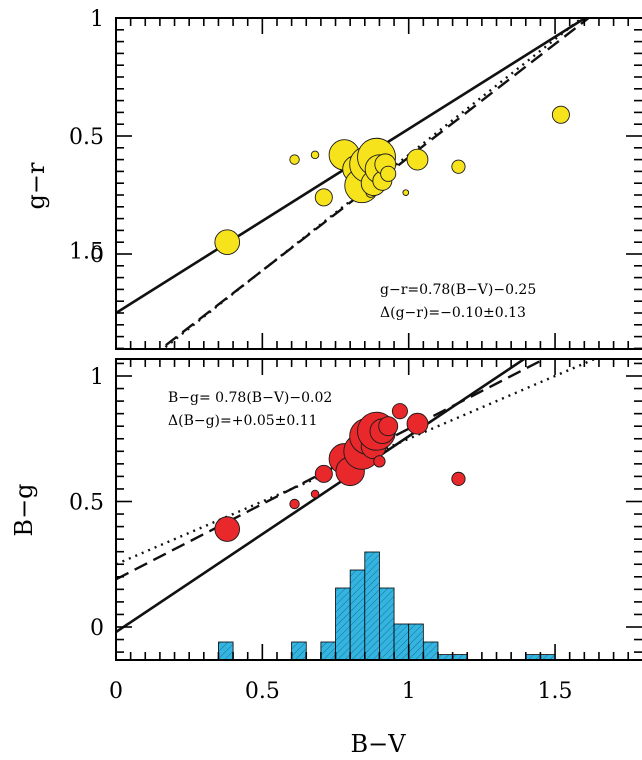  I want to click on top-y-axis-label: g−r, so click(36, 185).